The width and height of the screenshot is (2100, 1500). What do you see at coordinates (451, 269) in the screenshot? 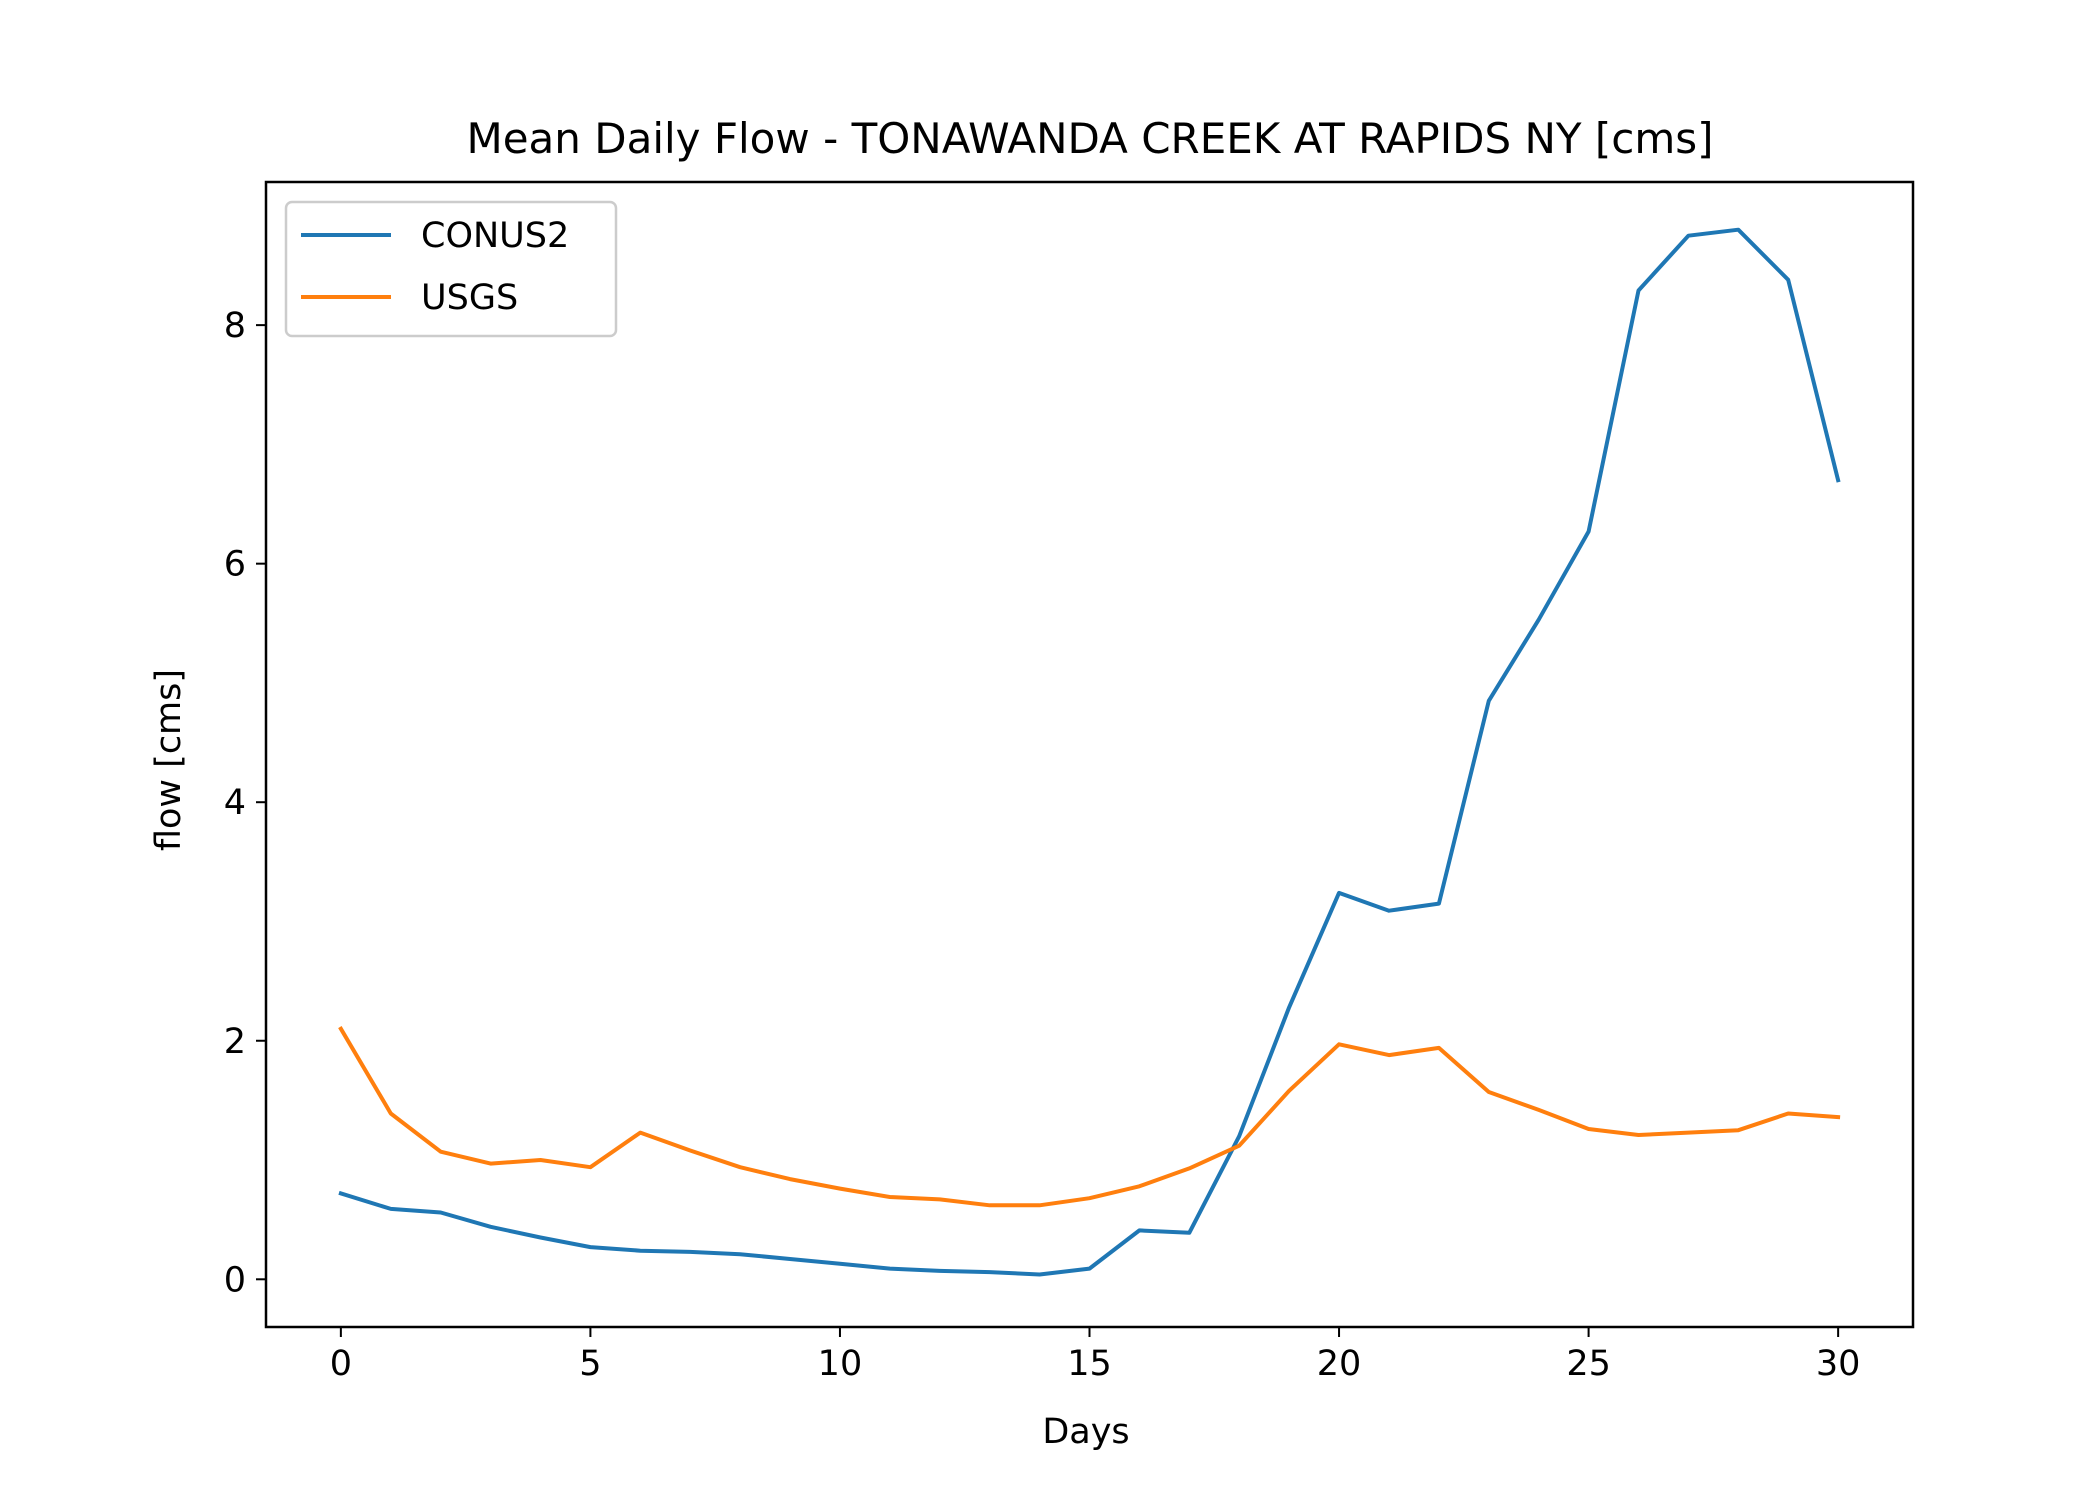
I see `legend: CONUS2 USGS` at bounding box center [451, 269].